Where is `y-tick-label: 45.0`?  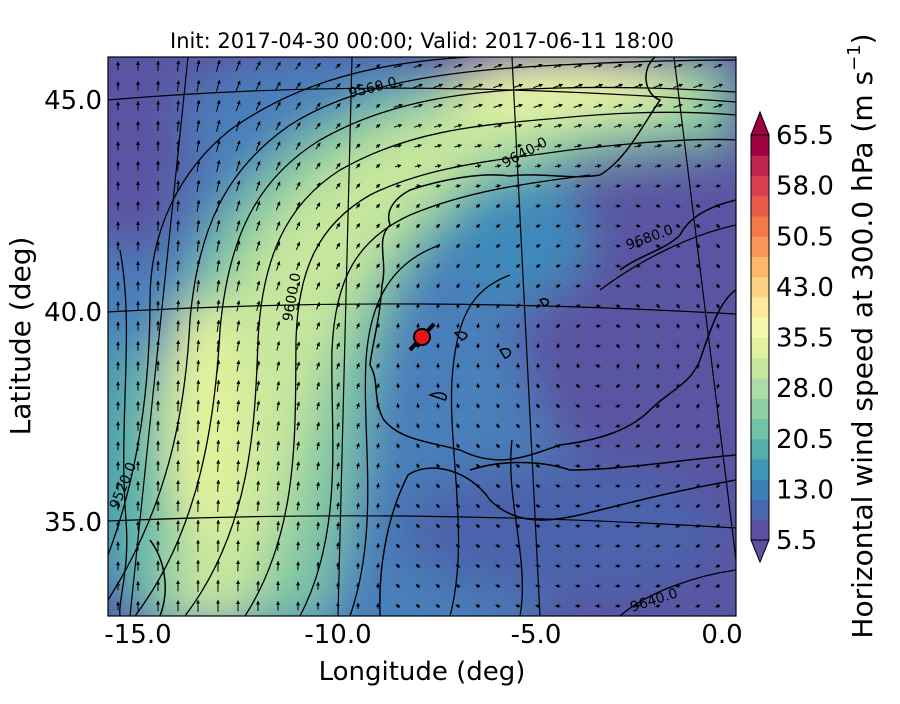
y-tick-label: 45.0 is located at coordinates (73, 101).